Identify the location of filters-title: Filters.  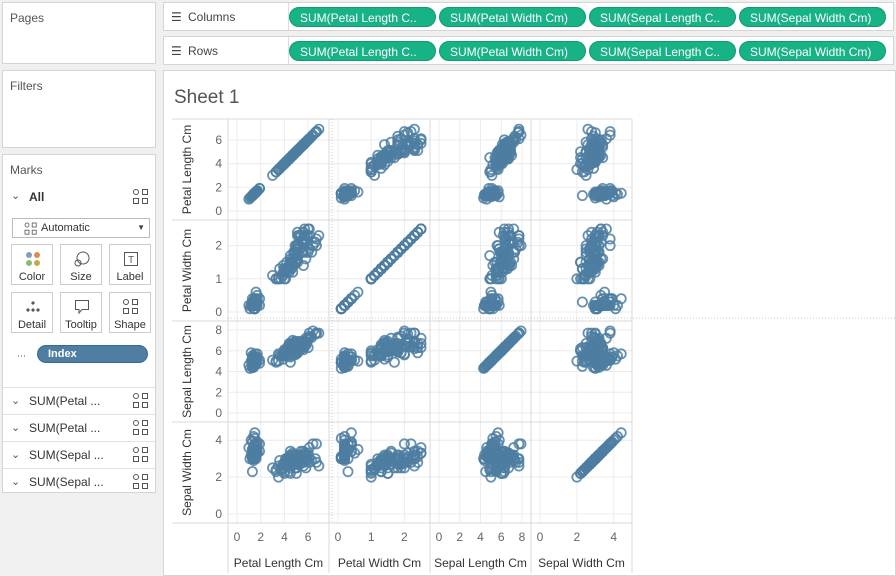
(26, 86).